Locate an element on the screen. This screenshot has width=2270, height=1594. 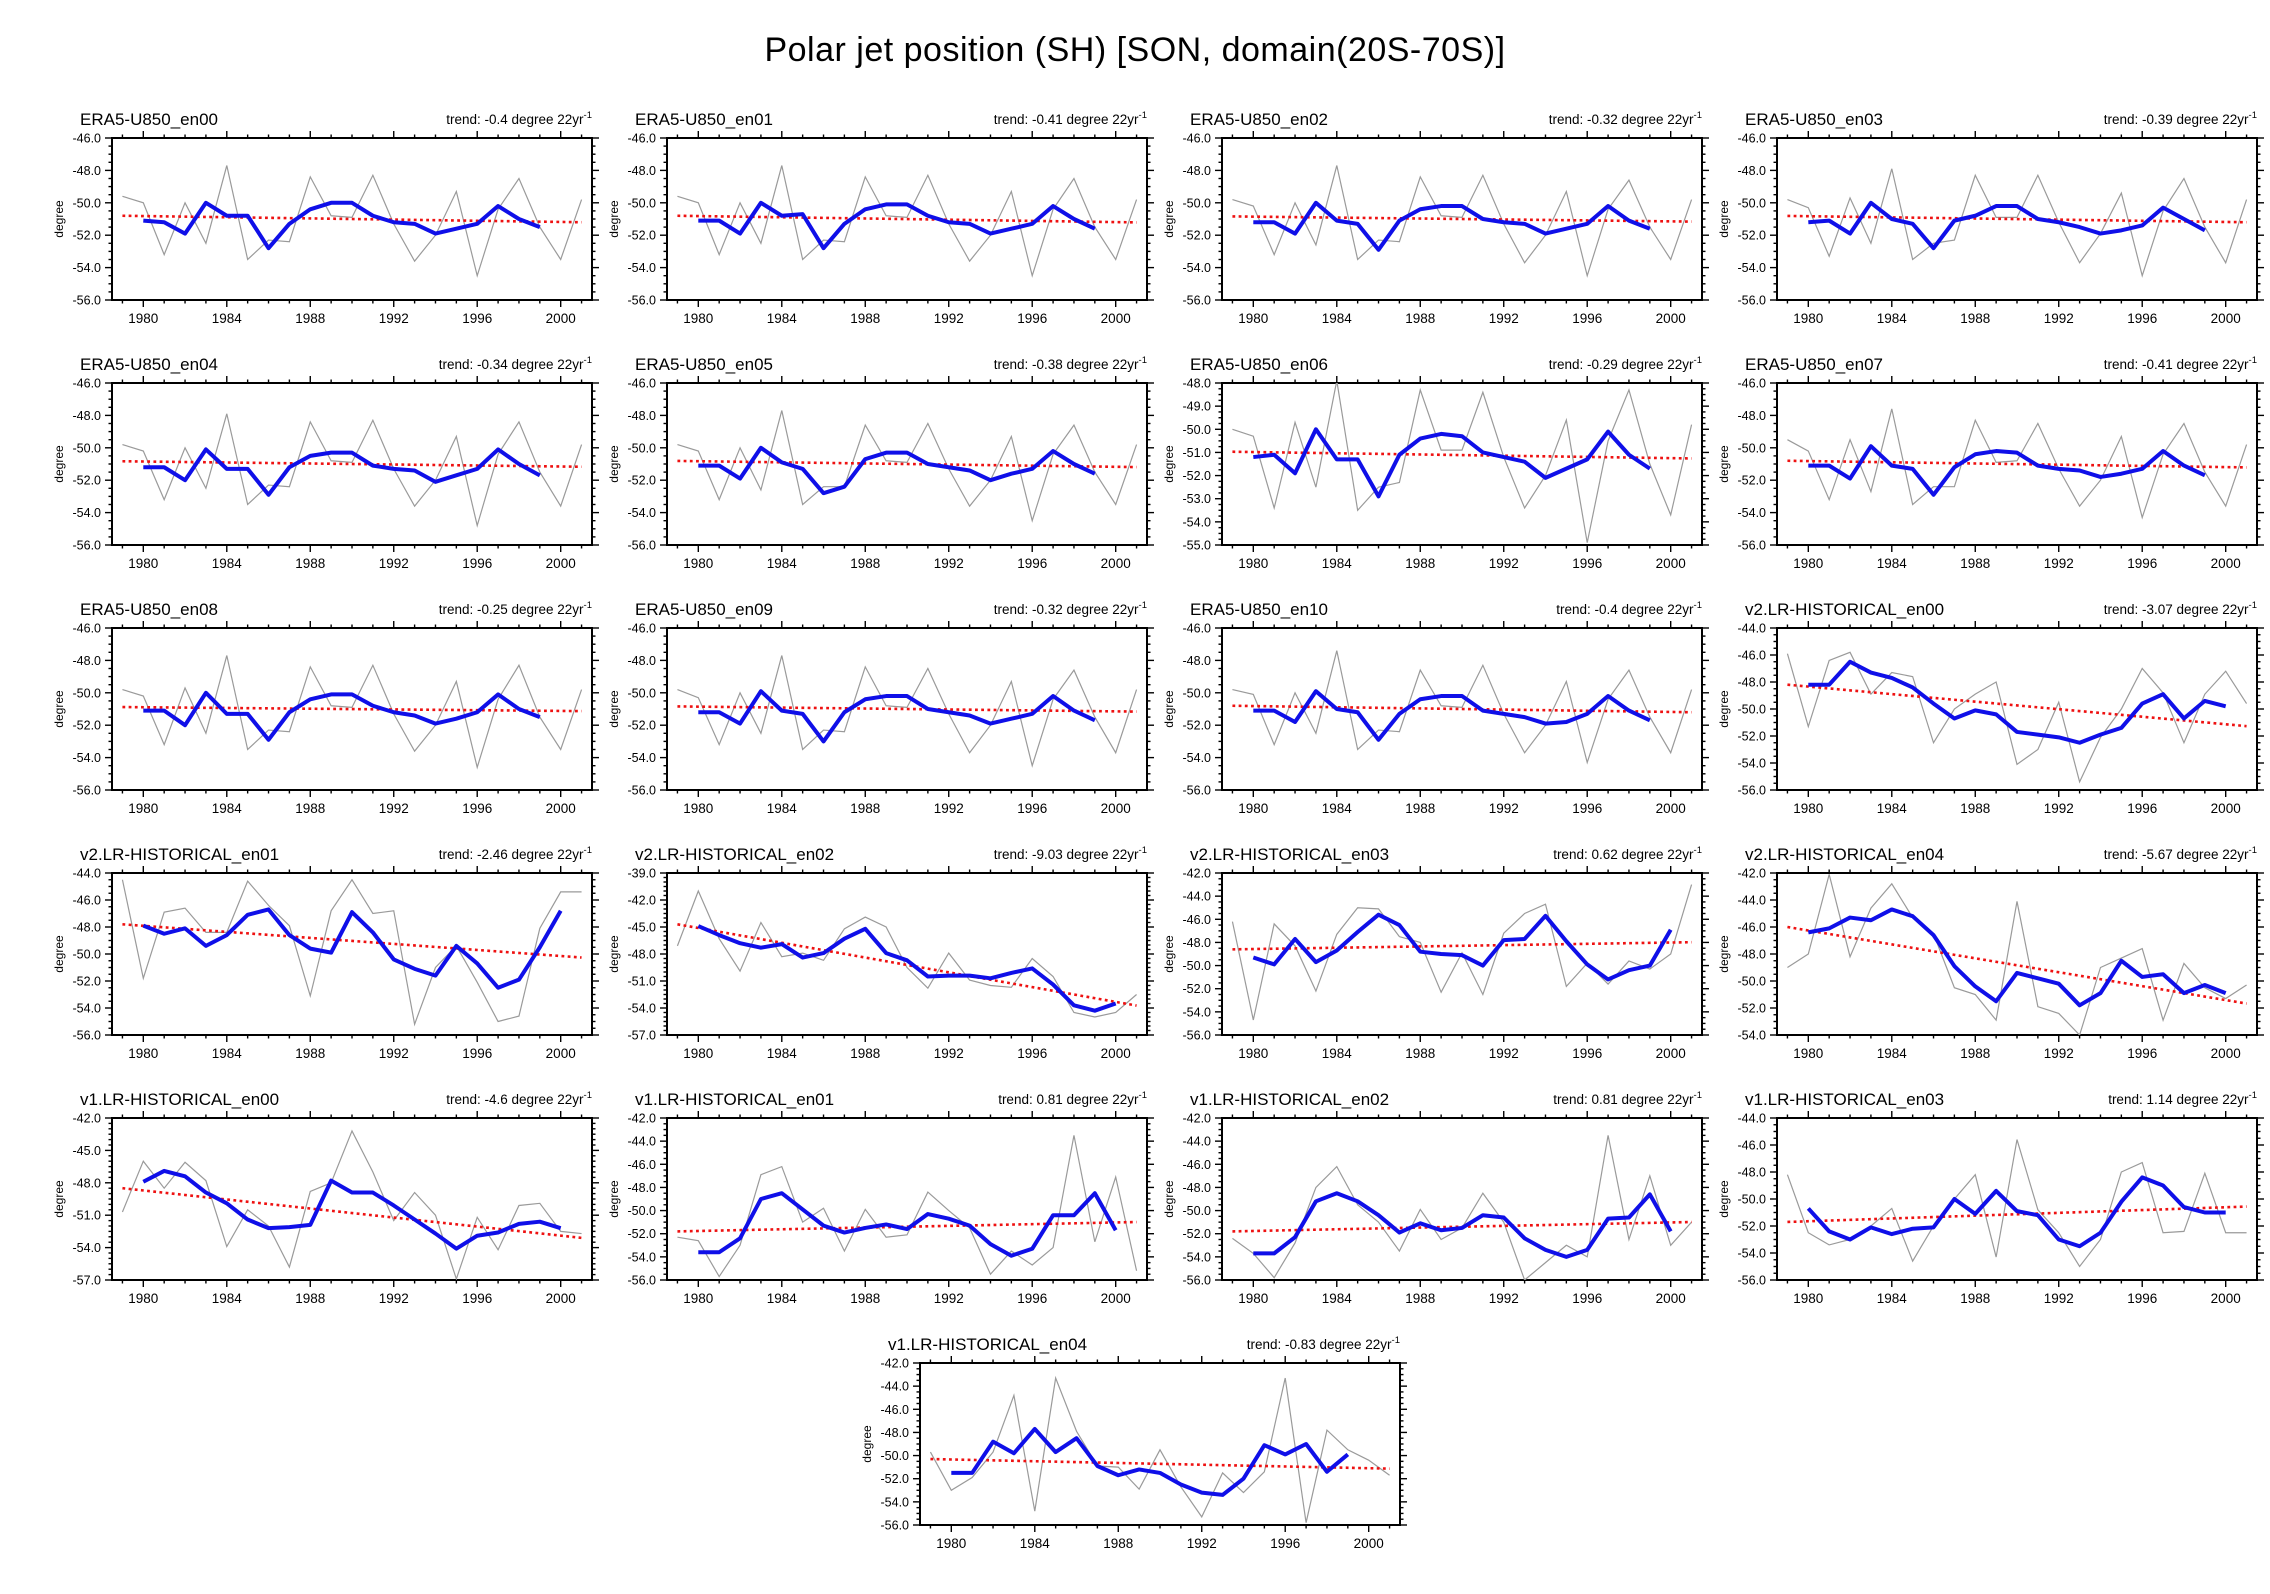
y-tick-label: -42.0 is located at coordinates (87, 1119).